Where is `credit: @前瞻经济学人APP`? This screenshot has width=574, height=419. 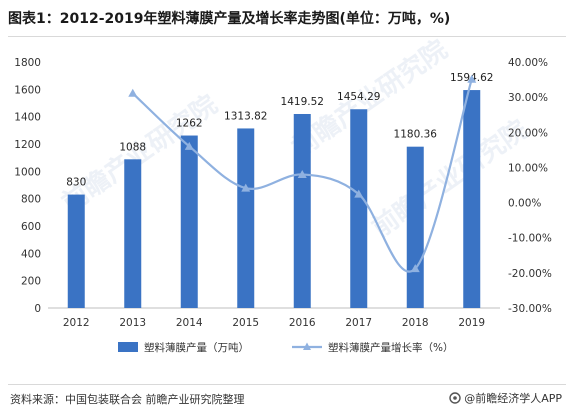
credit: @前瞻经济学人APP is located at coordinates (505, 398).